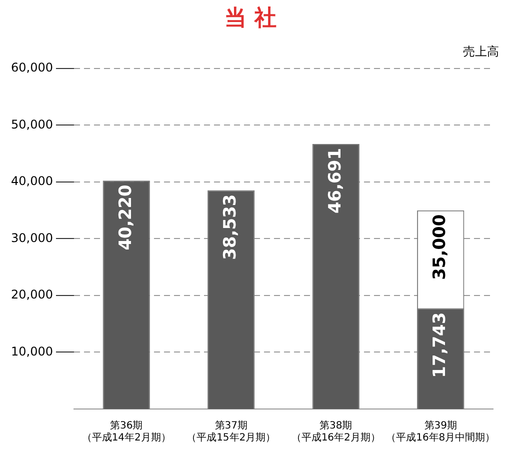 The height and width of the screenshot is (451, 505). Describe the element at coordinates (230, 227) in the screenshot. I see `data-label: 38,533` at that location.